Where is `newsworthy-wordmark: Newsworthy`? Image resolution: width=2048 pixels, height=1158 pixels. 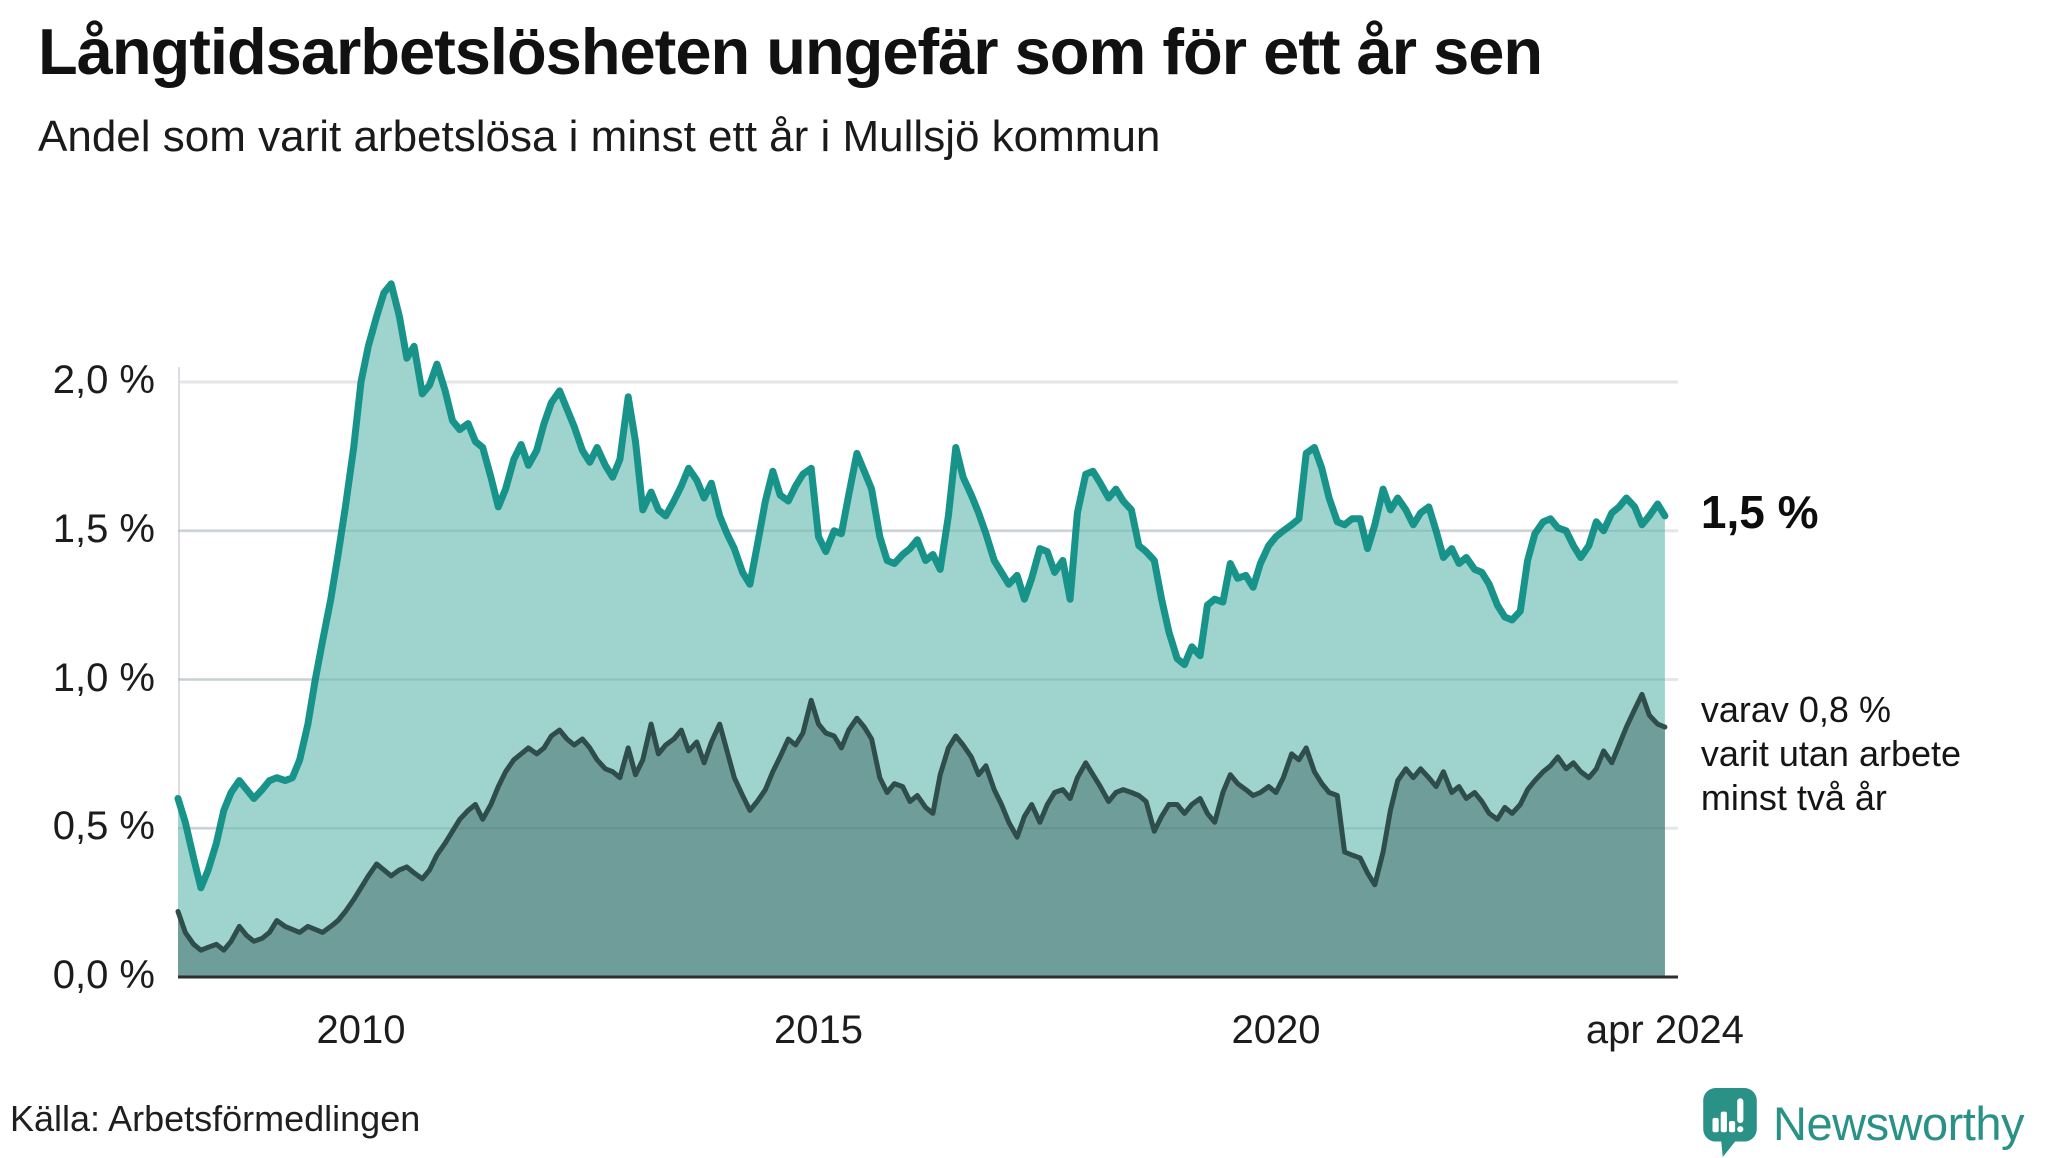 newsworthy-wordmark: Newsworthy is located at coordinates (1898, 1123).